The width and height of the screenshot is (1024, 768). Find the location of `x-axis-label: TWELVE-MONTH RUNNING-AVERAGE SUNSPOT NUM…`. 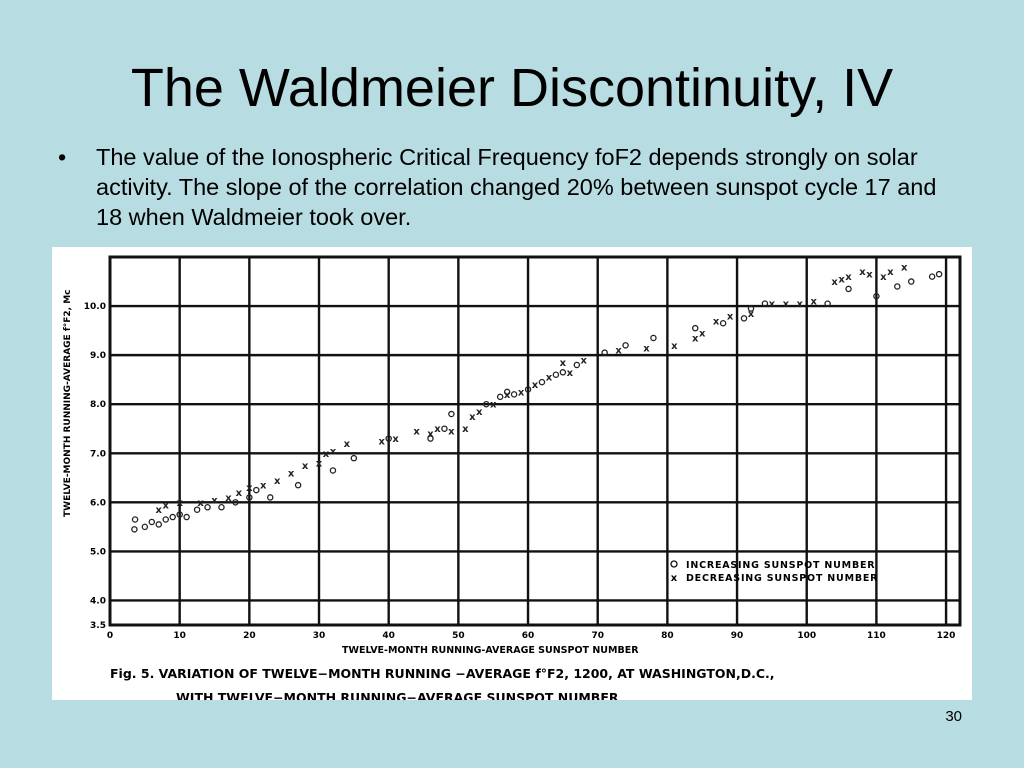

x-axis-label: TWELVE-MONTH RUNNING-AVERAGE SUNSPOT NUM… is located at coordinates (490, 650).